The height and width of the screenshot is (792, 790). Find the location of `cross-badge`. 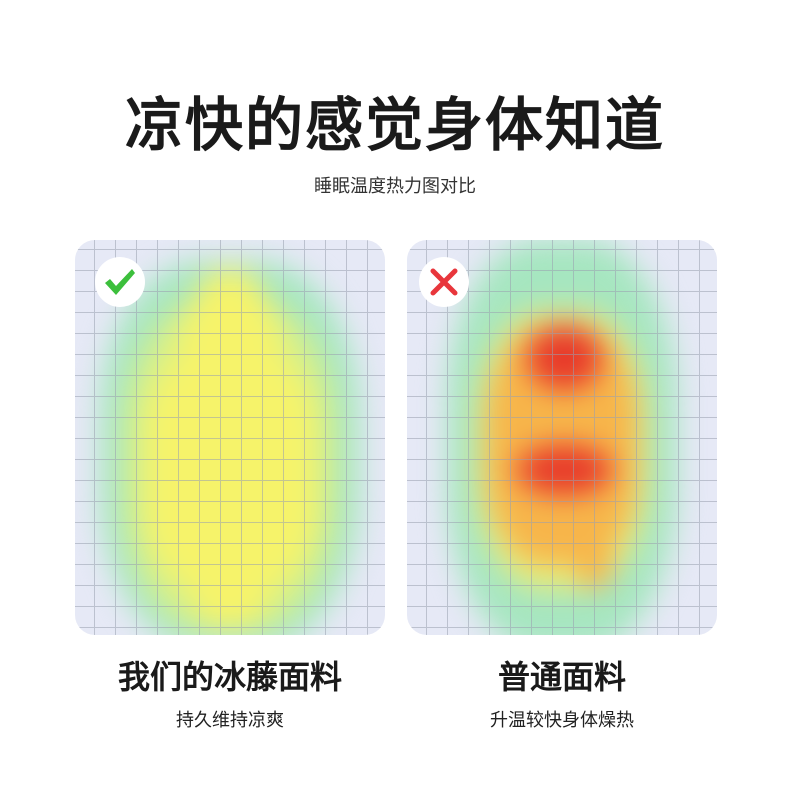

cross-badge is located at coordinates (444, 282).